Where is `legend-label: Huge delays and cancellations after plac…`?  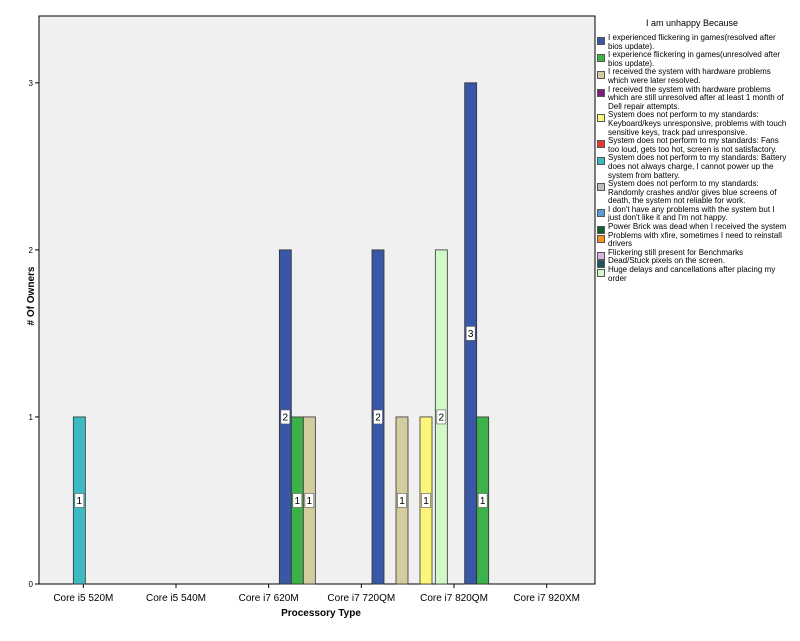
legend-label: Huge delays and cancellations after plac… is located at coordinates (692, 274).